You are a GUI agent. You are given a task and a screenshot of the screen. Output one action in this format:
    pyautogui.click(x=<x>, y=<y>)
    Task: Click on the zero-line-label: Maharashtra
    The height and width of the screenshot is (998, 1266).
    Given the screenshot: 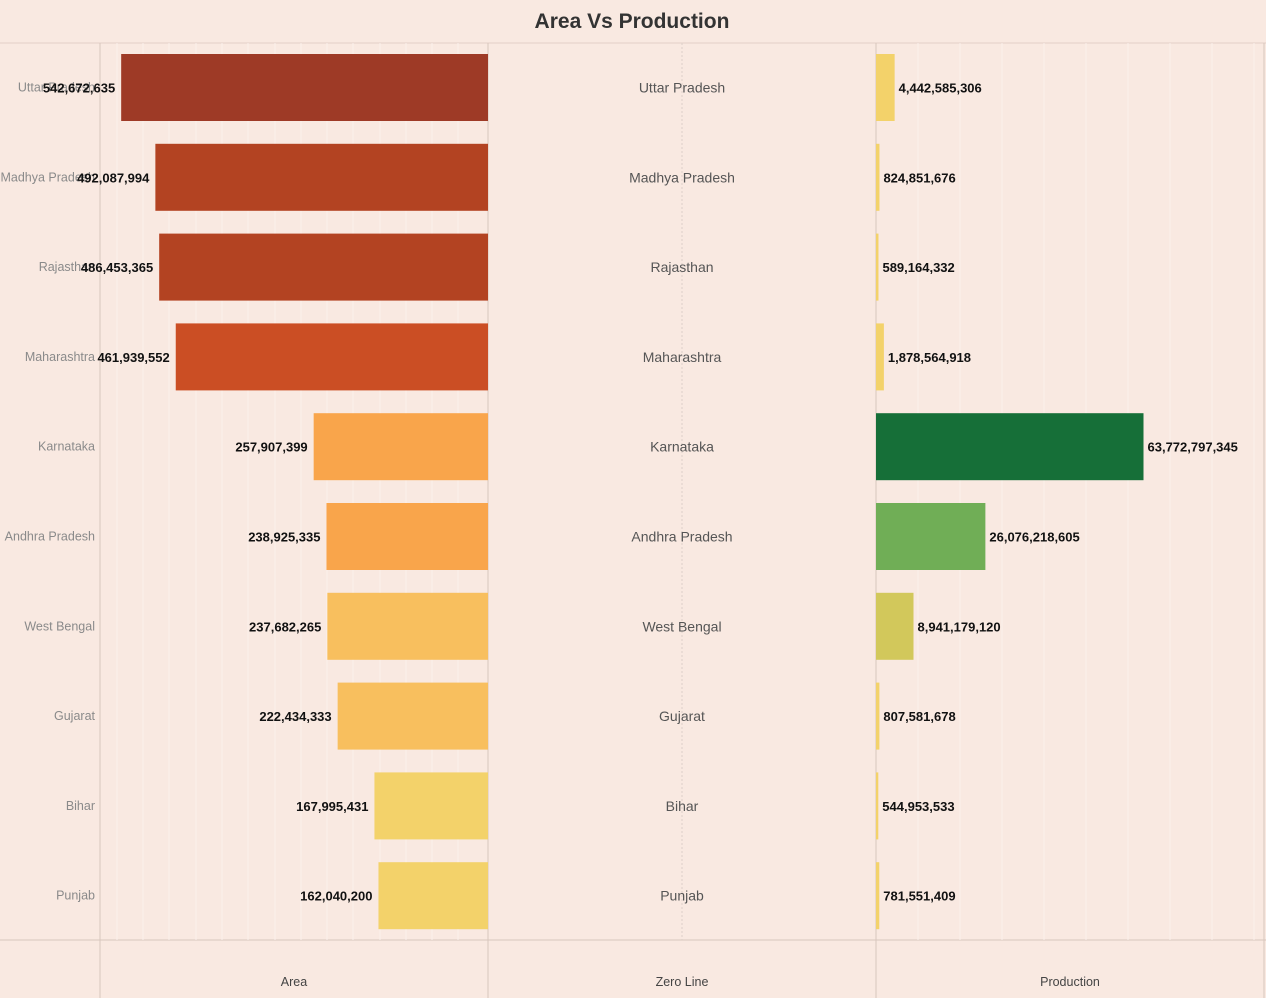 What is the action you would take?
    pyautogui.click(x=682, y=357)
    